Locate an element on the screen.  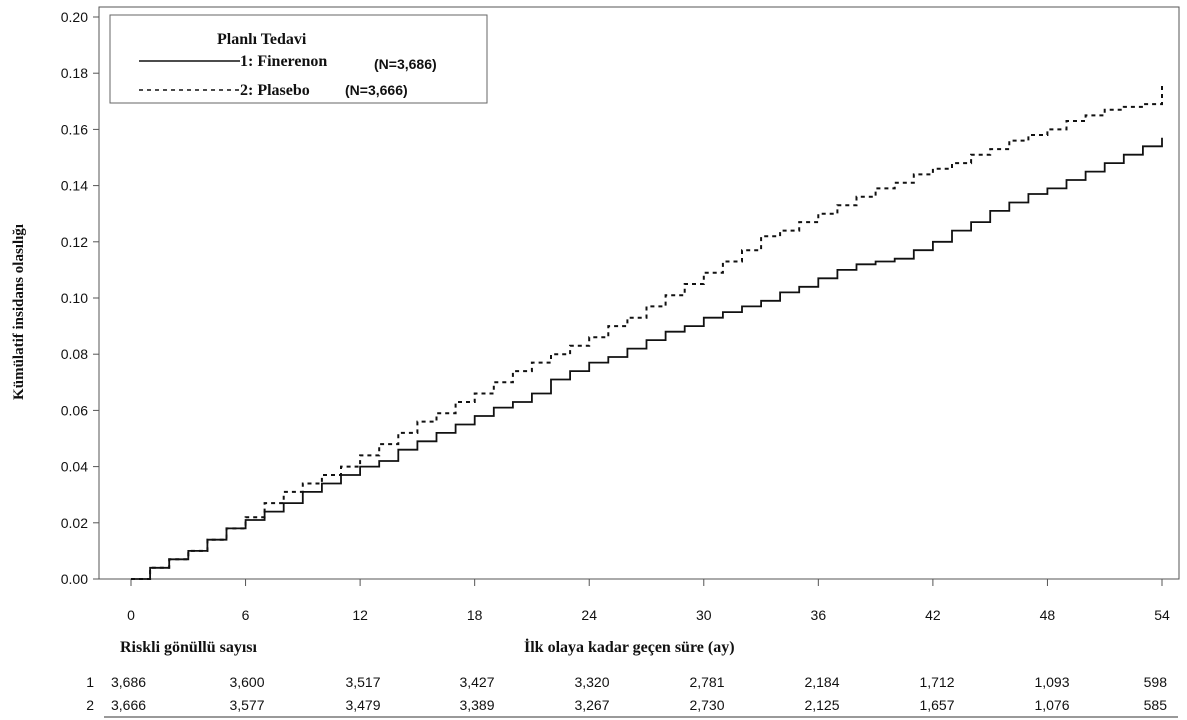
legend-box is located at coordinates (298, 59).